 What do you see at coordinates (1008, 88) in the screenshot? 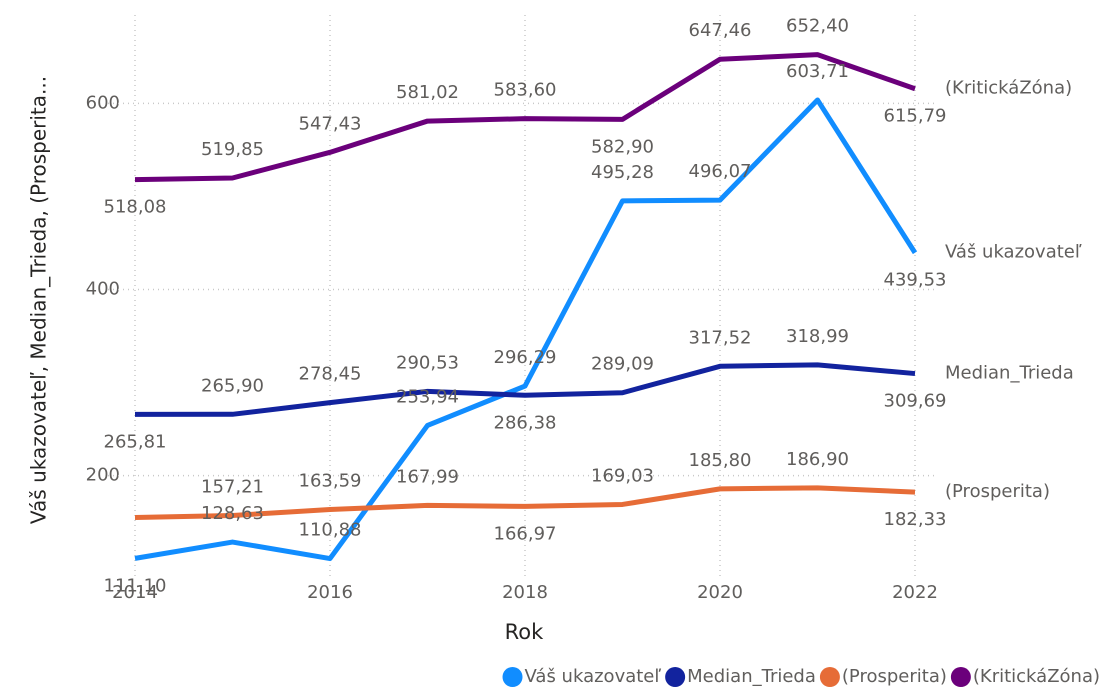
I see `series-end-label: (KritickáZóna)` at bounding box center [1008, 88].